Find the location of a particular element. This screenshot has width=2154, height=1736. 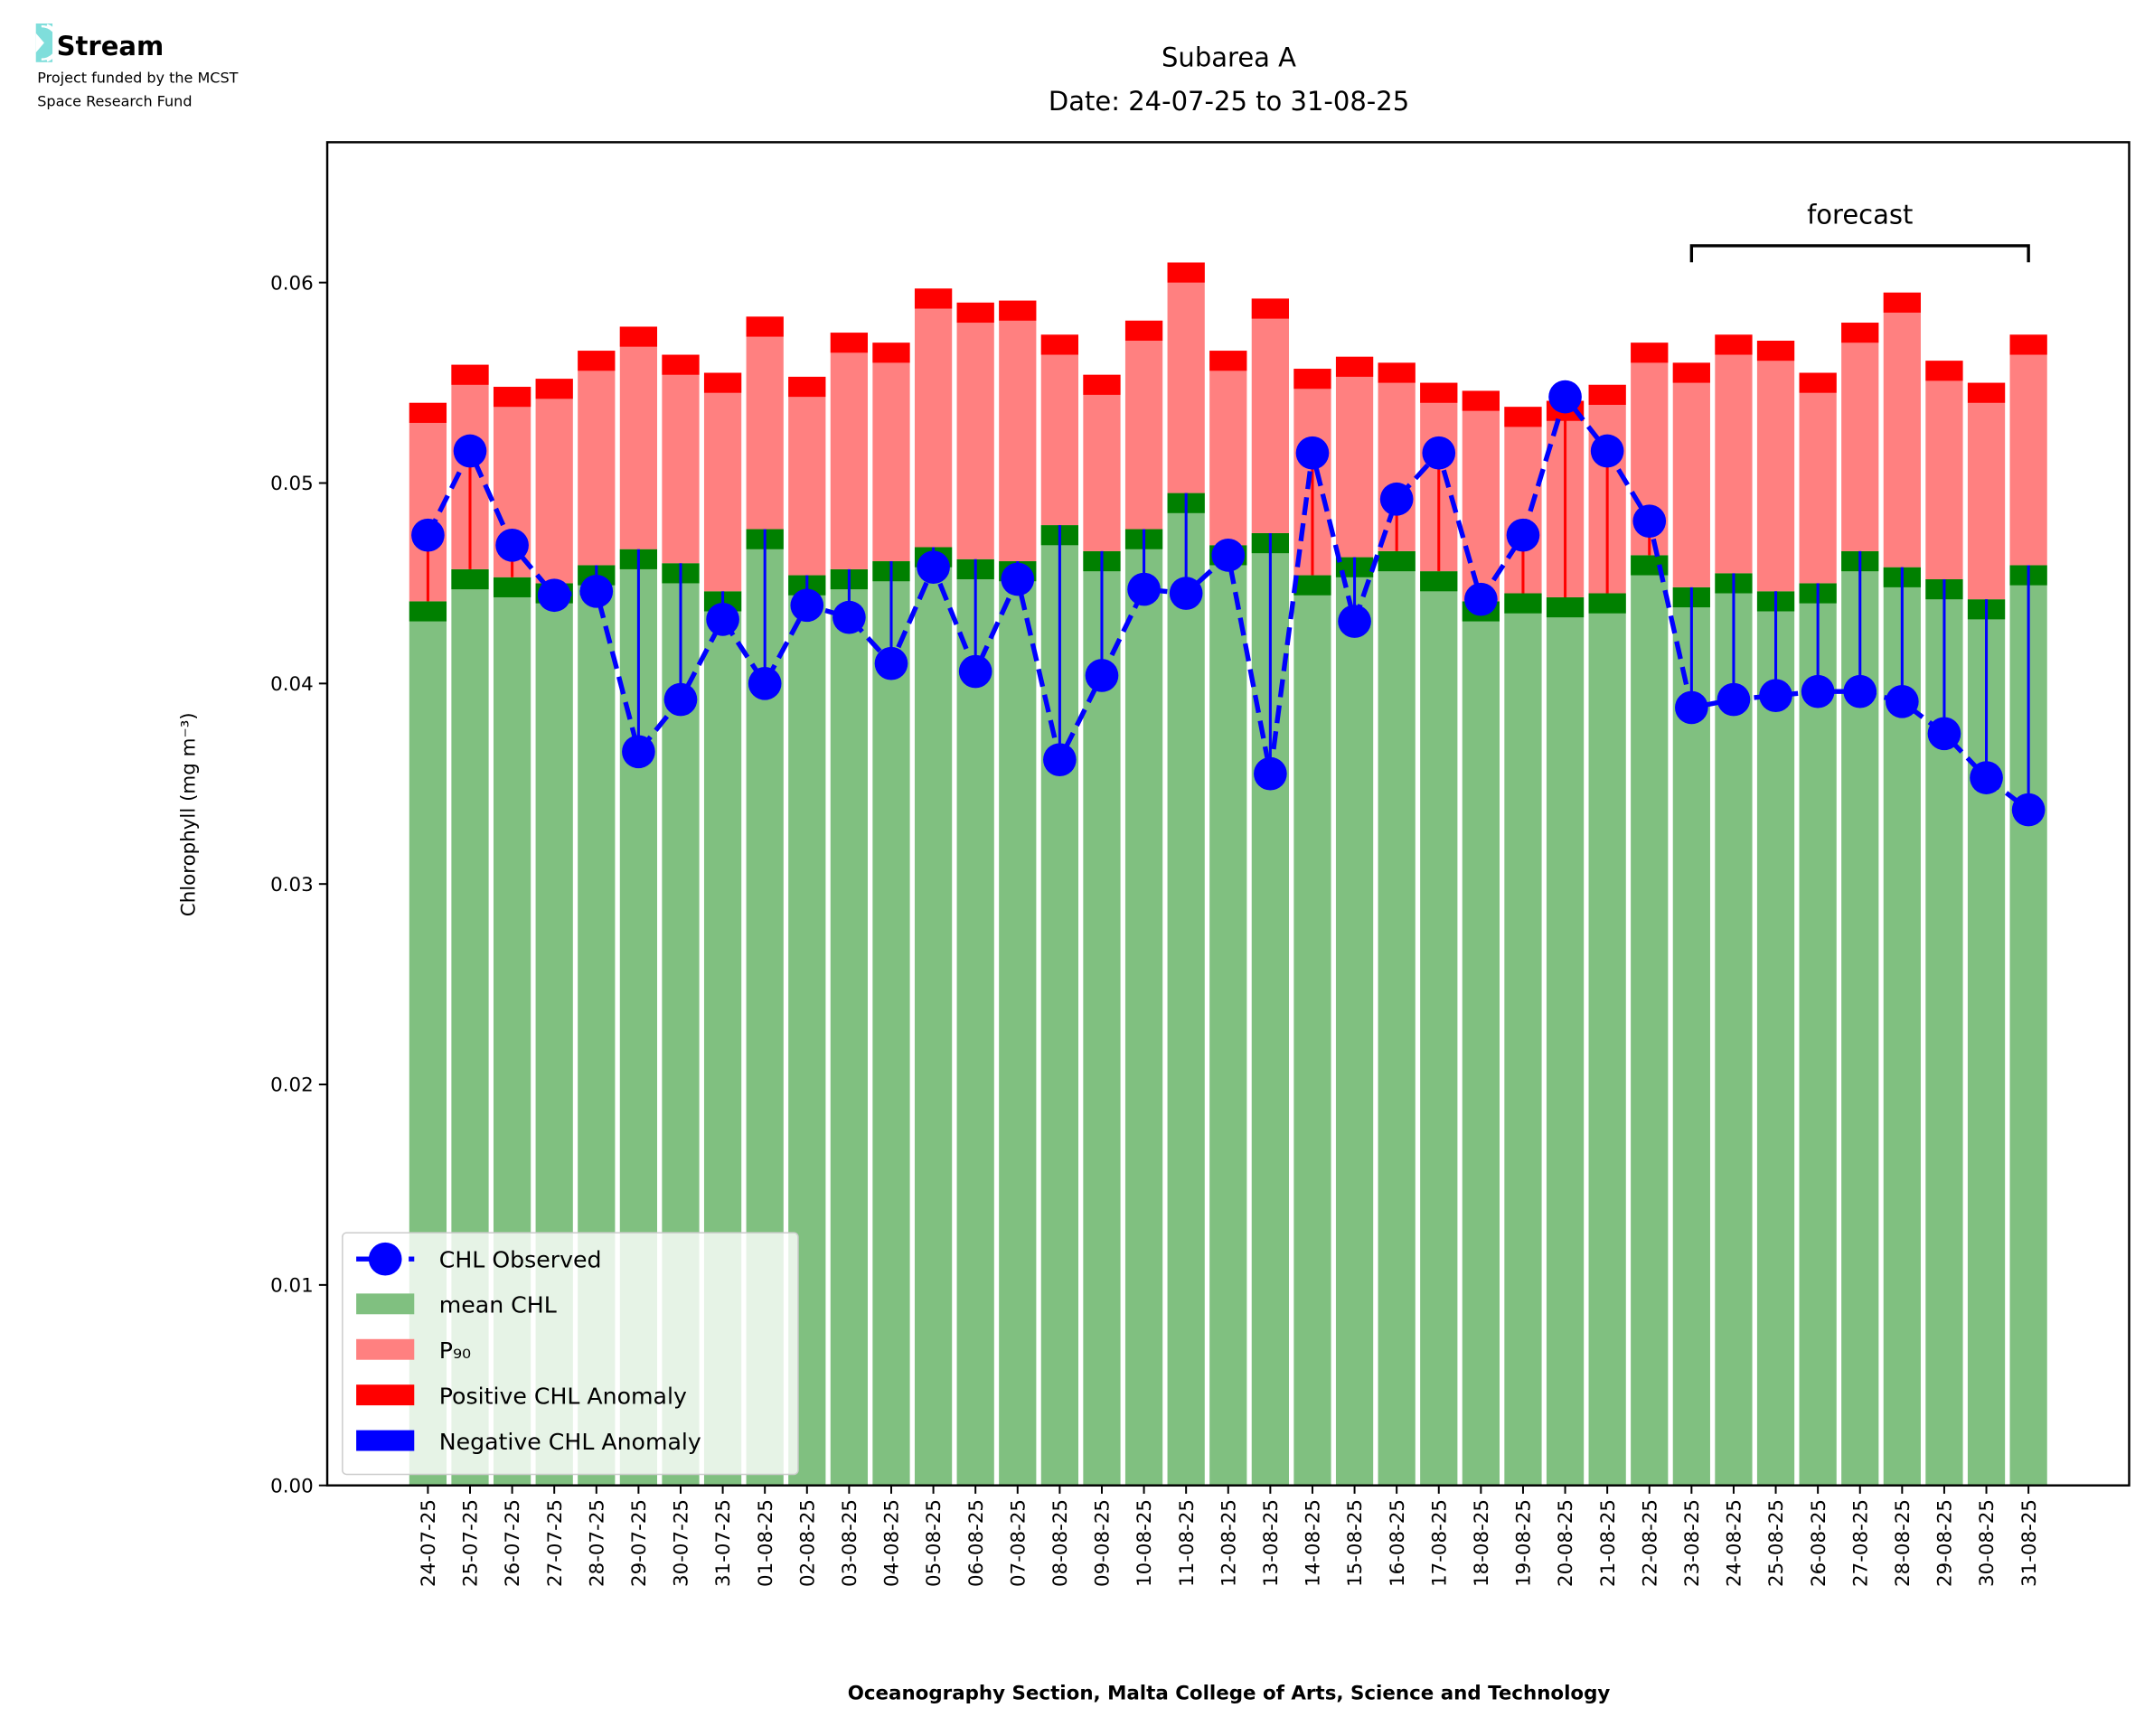

x-tick-label: 24-07-25 is located at coordinates (429, 1543).